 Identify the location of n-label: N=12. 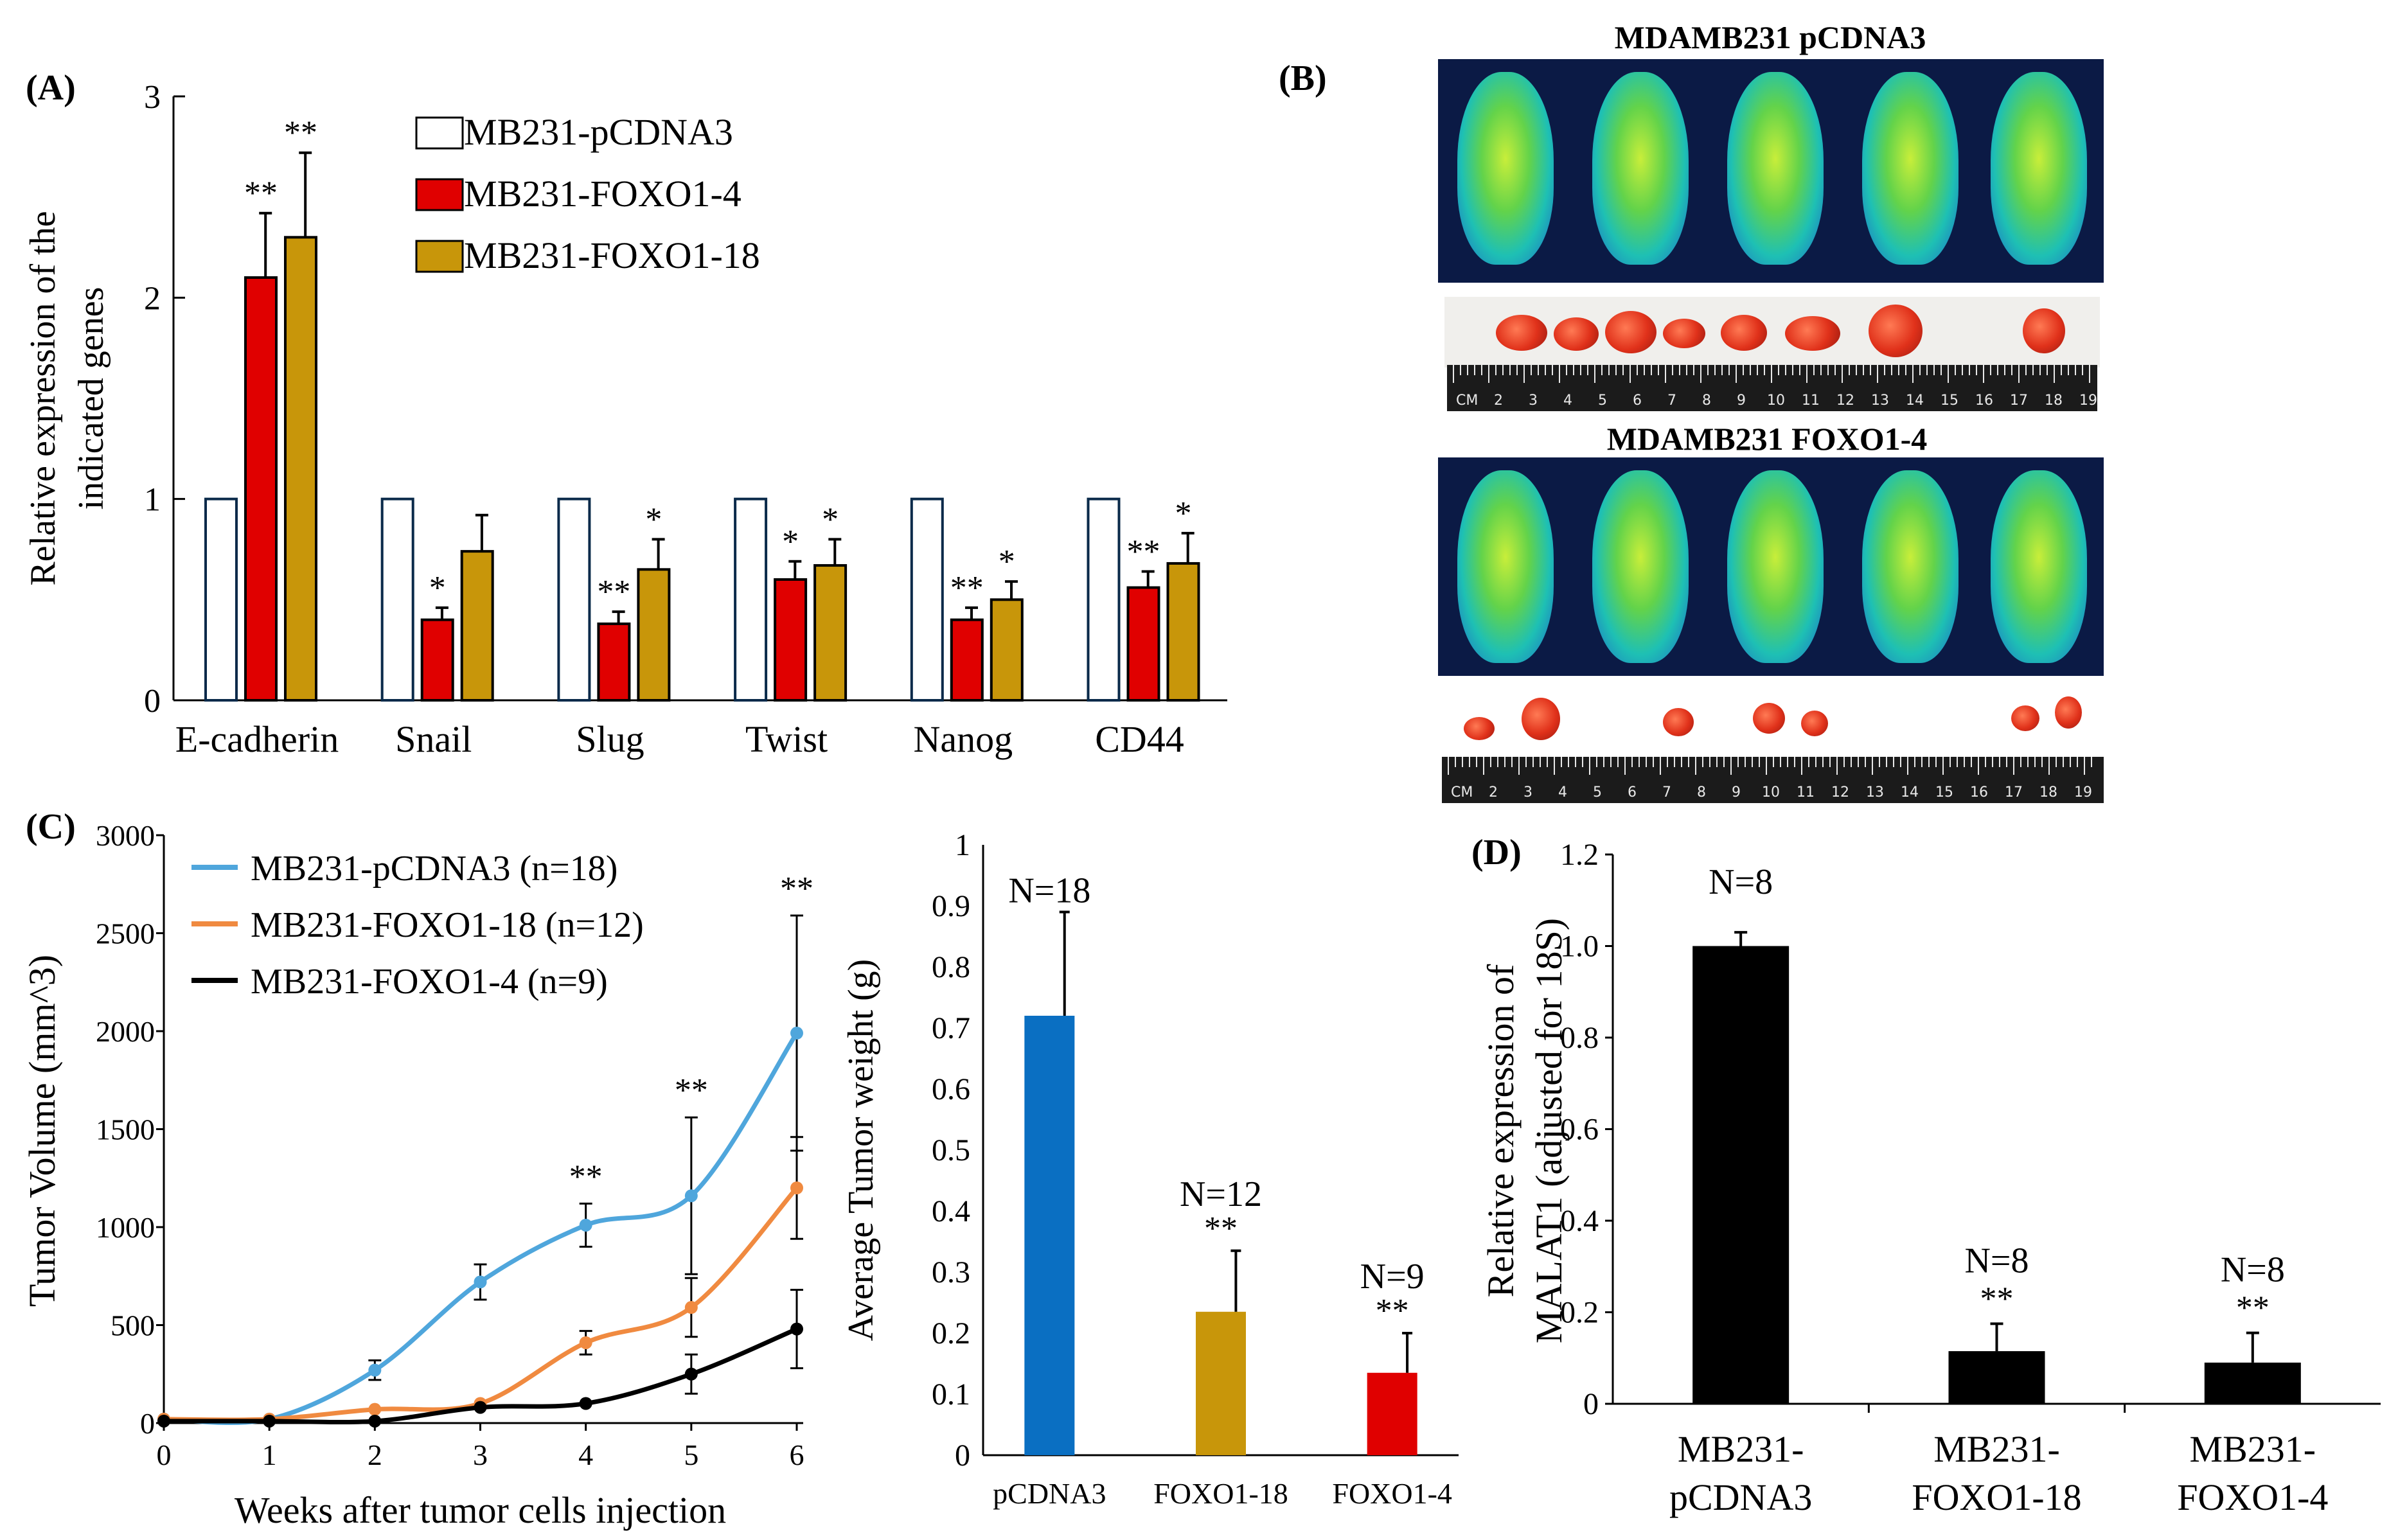
(1221, 1194).